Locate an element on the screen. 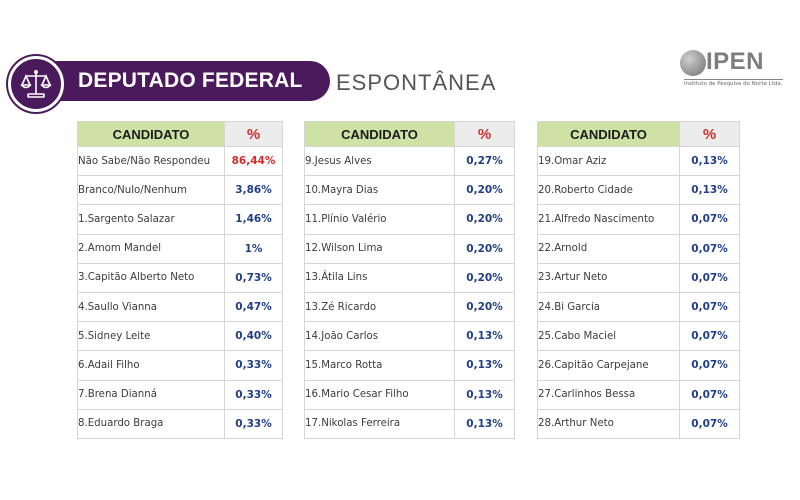 The height and width of the screenshot is (500, 800). table-row: 13.Átila Lins 0,20% is located at coordinates (409, 277).